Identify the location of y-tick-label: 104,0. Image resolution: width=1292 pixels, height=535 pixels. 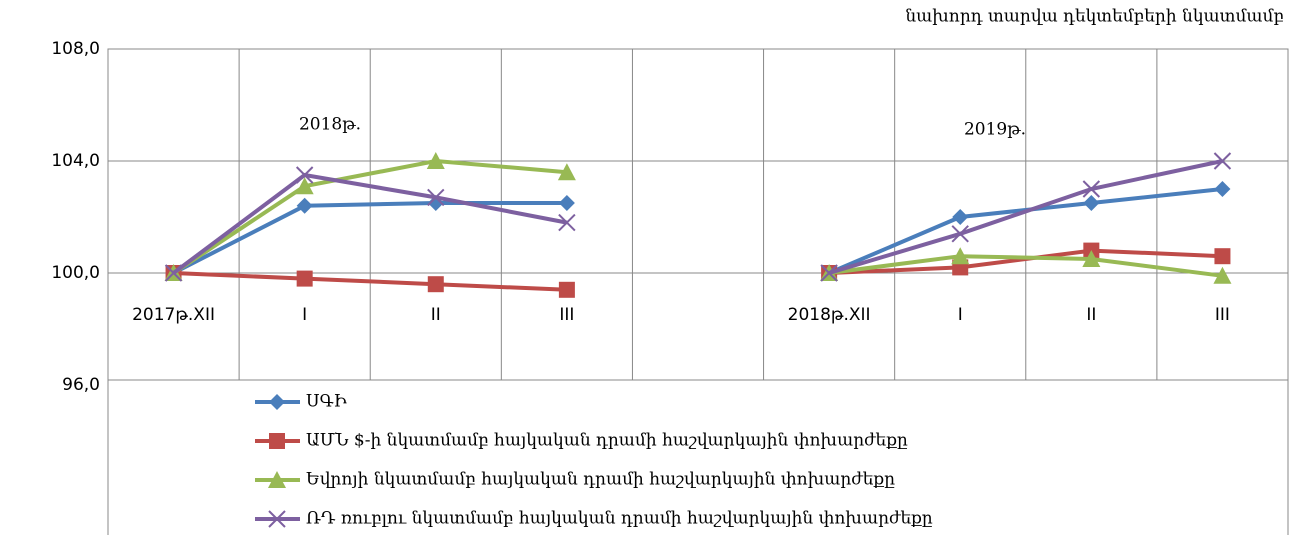
(75, 161).